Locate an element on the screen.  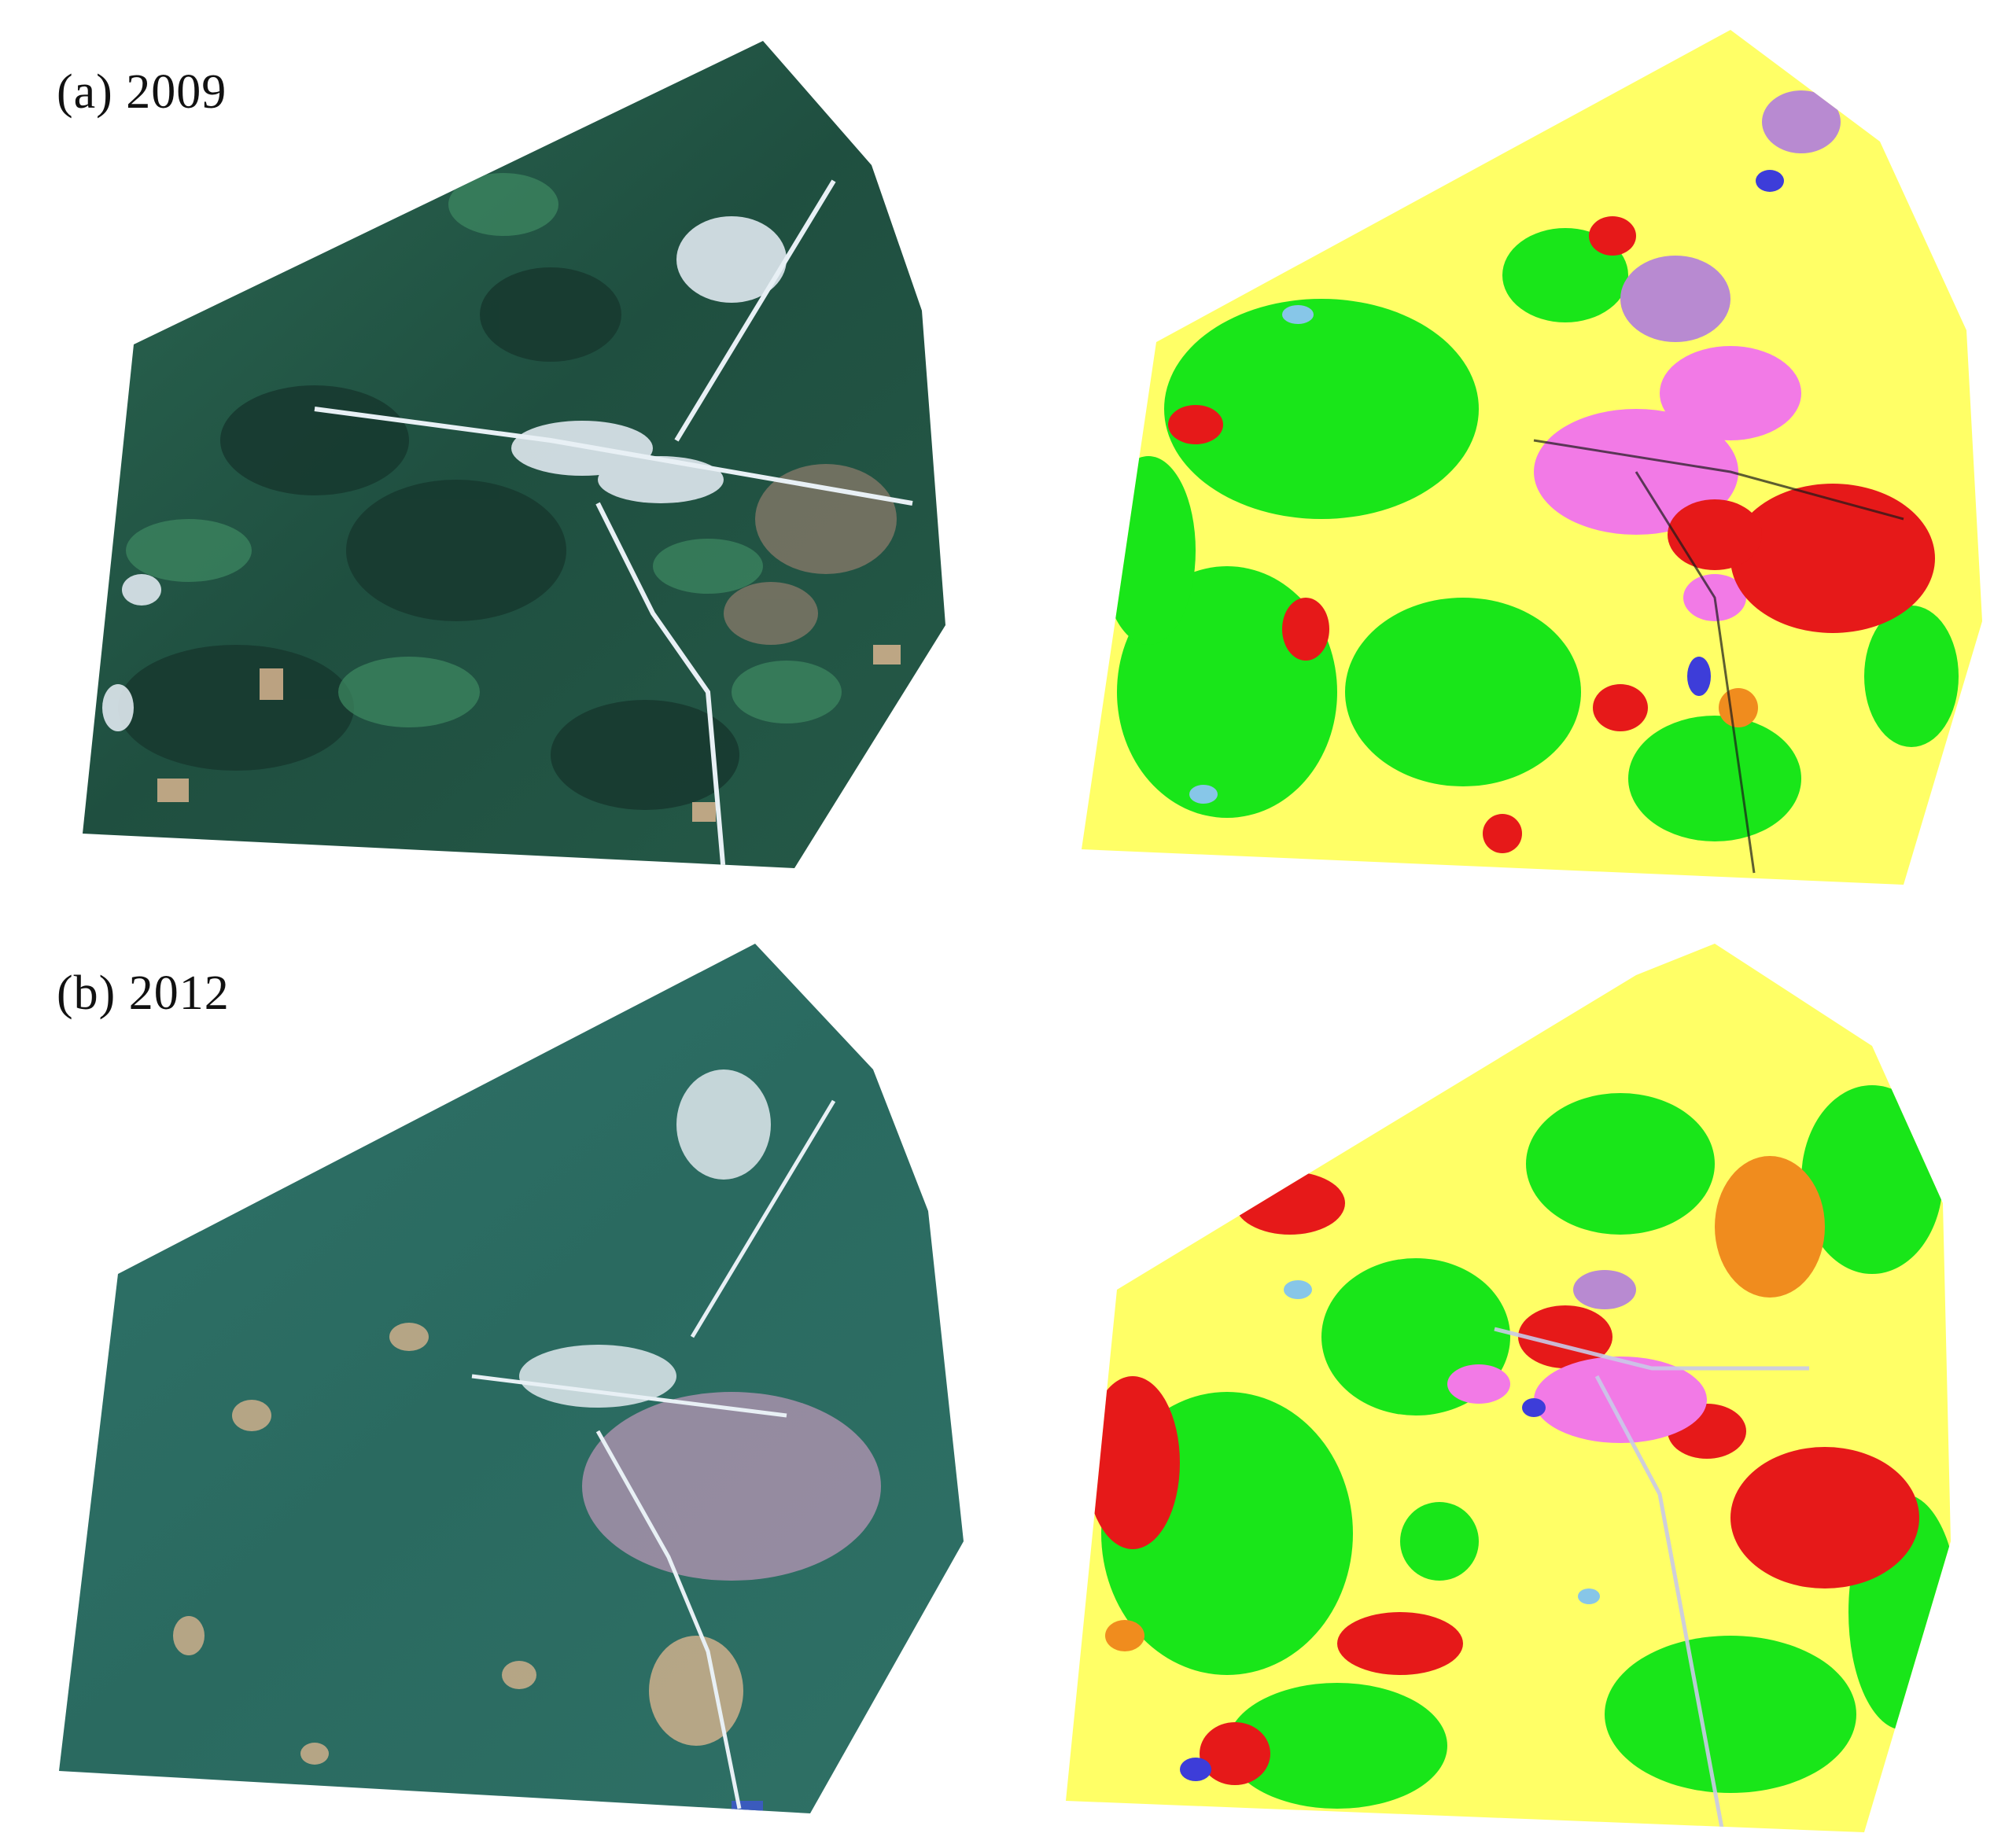
panel-b-label: (b) 2012 is located at coordinates (143, 993).